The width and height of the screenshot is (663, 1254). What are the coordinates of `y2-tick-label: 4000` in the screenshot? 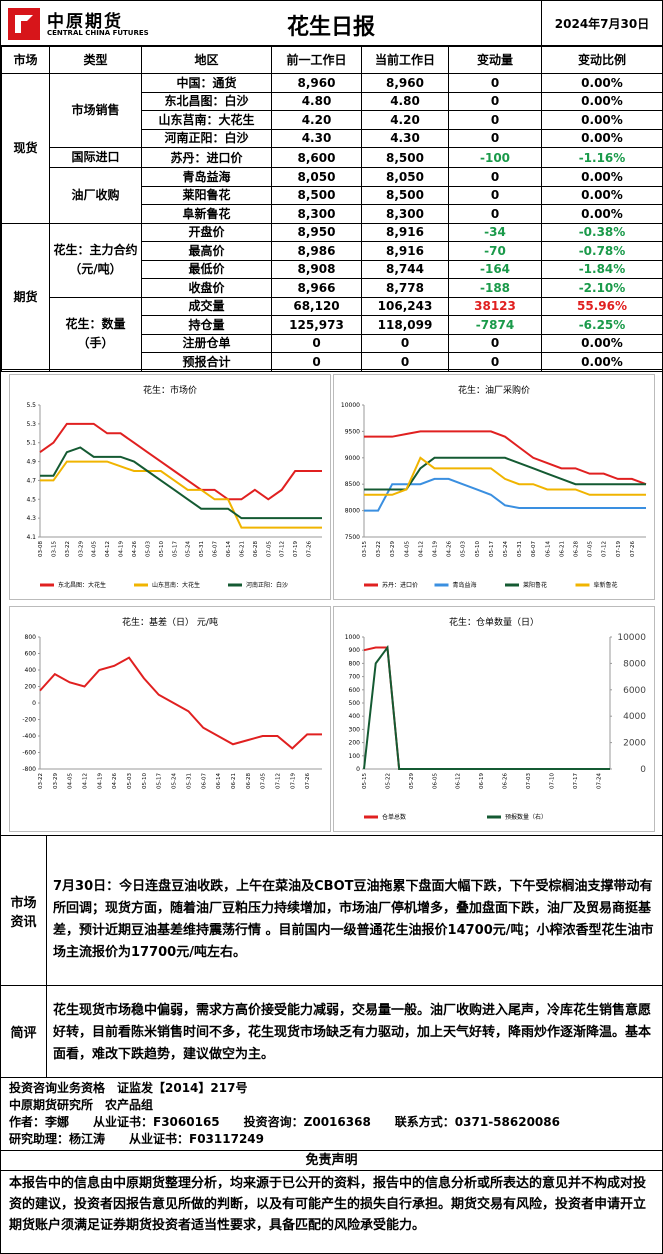 It's located at (634, 717).